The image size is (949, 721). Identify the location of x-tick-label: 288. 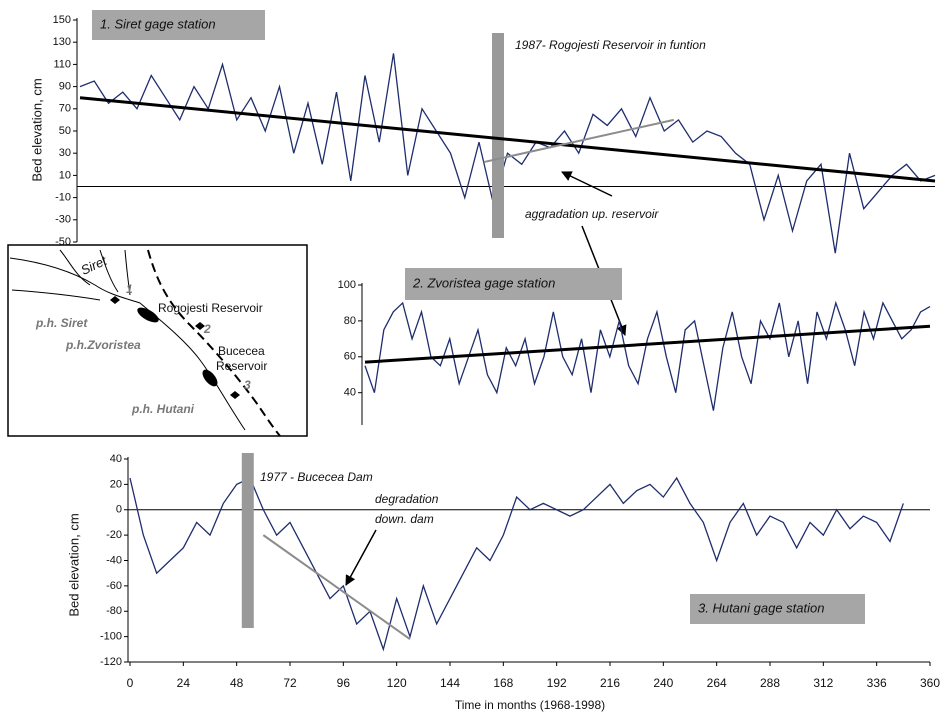
(770, 683).